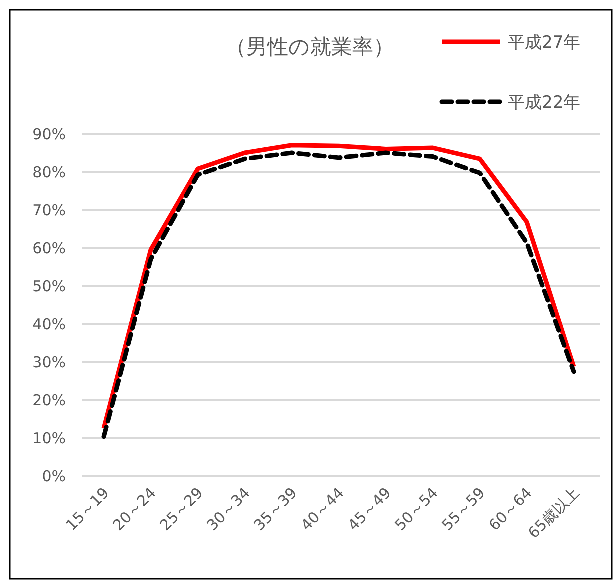 The height and width of the screenshot is (580, 614). What do you see at coordinates (49, 362) in the screenshot?
I see `y-tick-label: 30%` at bounding box center [49, 362].